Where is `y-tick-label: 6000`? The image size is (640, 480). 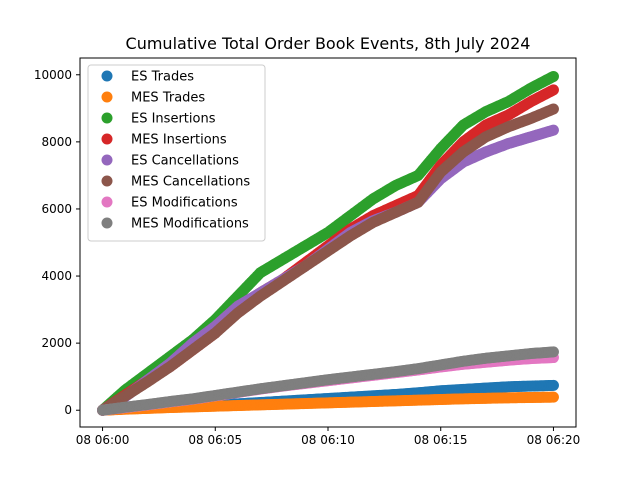 y-tick-label: 6000 is located at coordinates (56, 209).